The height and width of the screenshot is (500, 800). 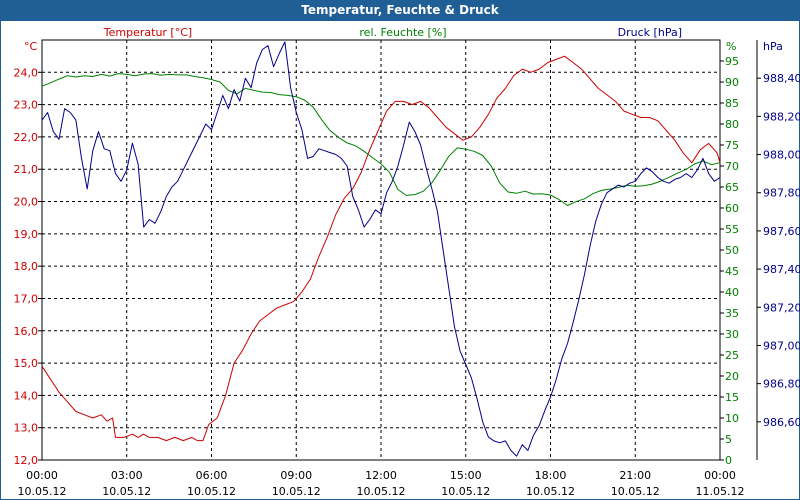 What do you see at coordinates (731, 46) in the screenshot?
I see `humidity-unit: %` at bounding box center [731, 46].